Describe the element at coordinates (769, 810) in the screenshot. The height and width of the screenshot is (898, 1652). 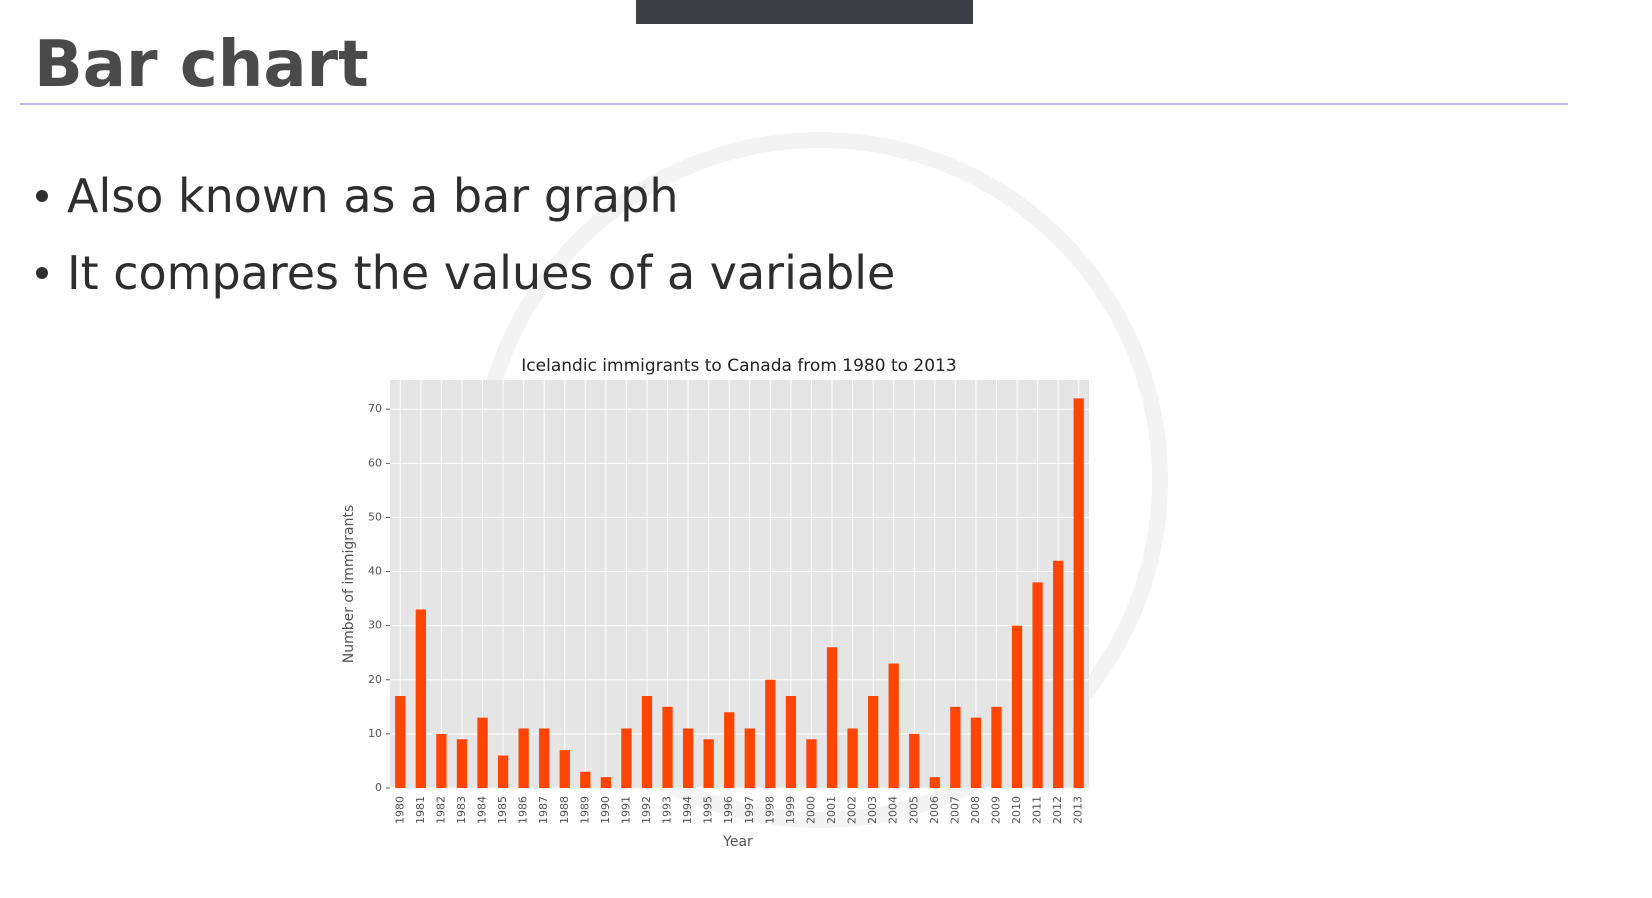
I see `x-tick-label: 1998` at that location.